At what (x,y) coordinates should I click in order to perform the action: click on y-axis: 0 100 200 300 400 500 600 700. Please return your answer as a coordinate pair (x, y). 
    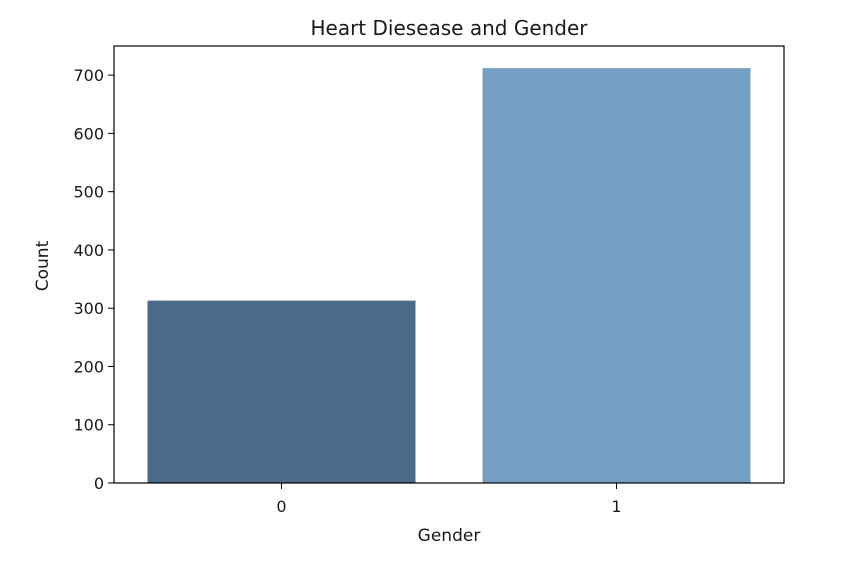
    Looking at the image, I should click on (93, 279).